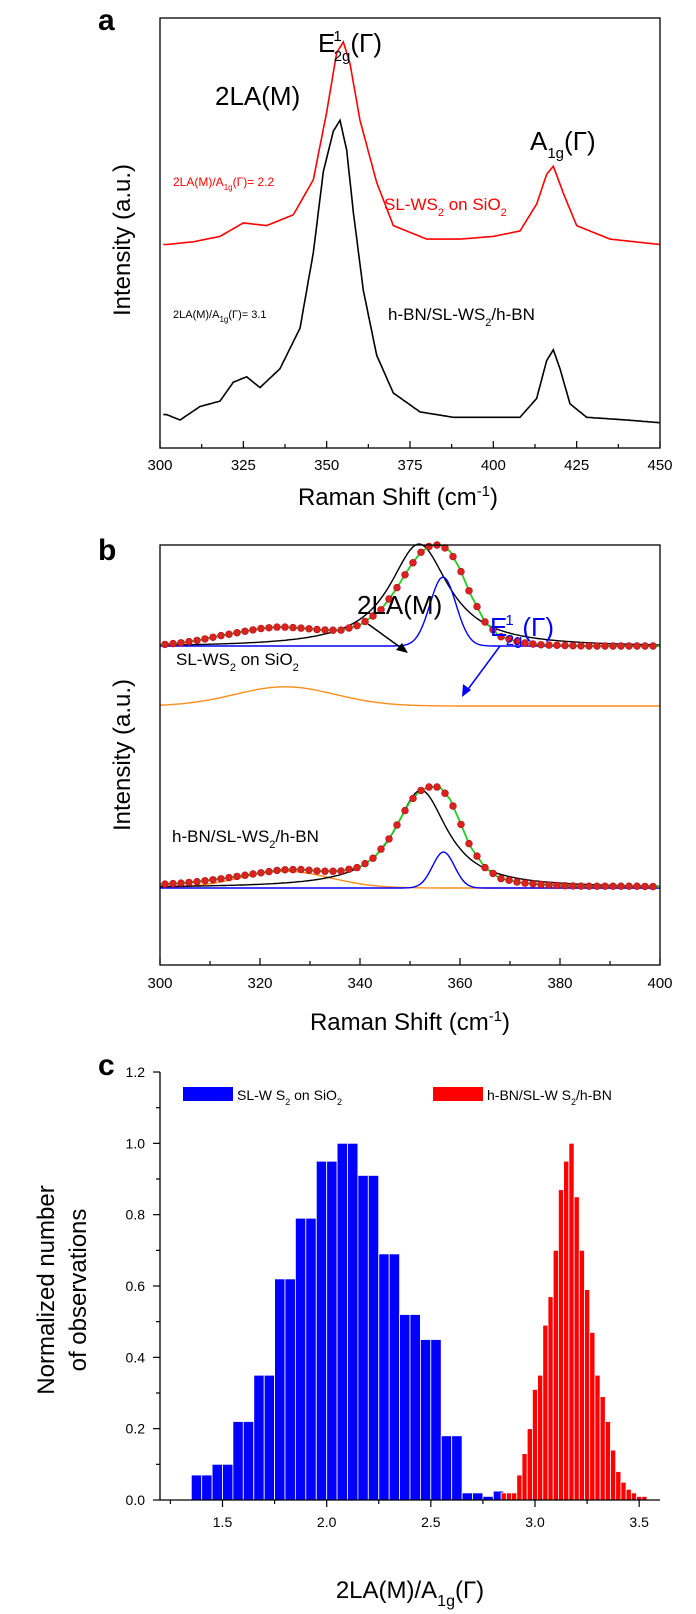 The image size is (696, 1614). I want to click on panel-c-x-tick-label: 1.5, so click(223, 1522).